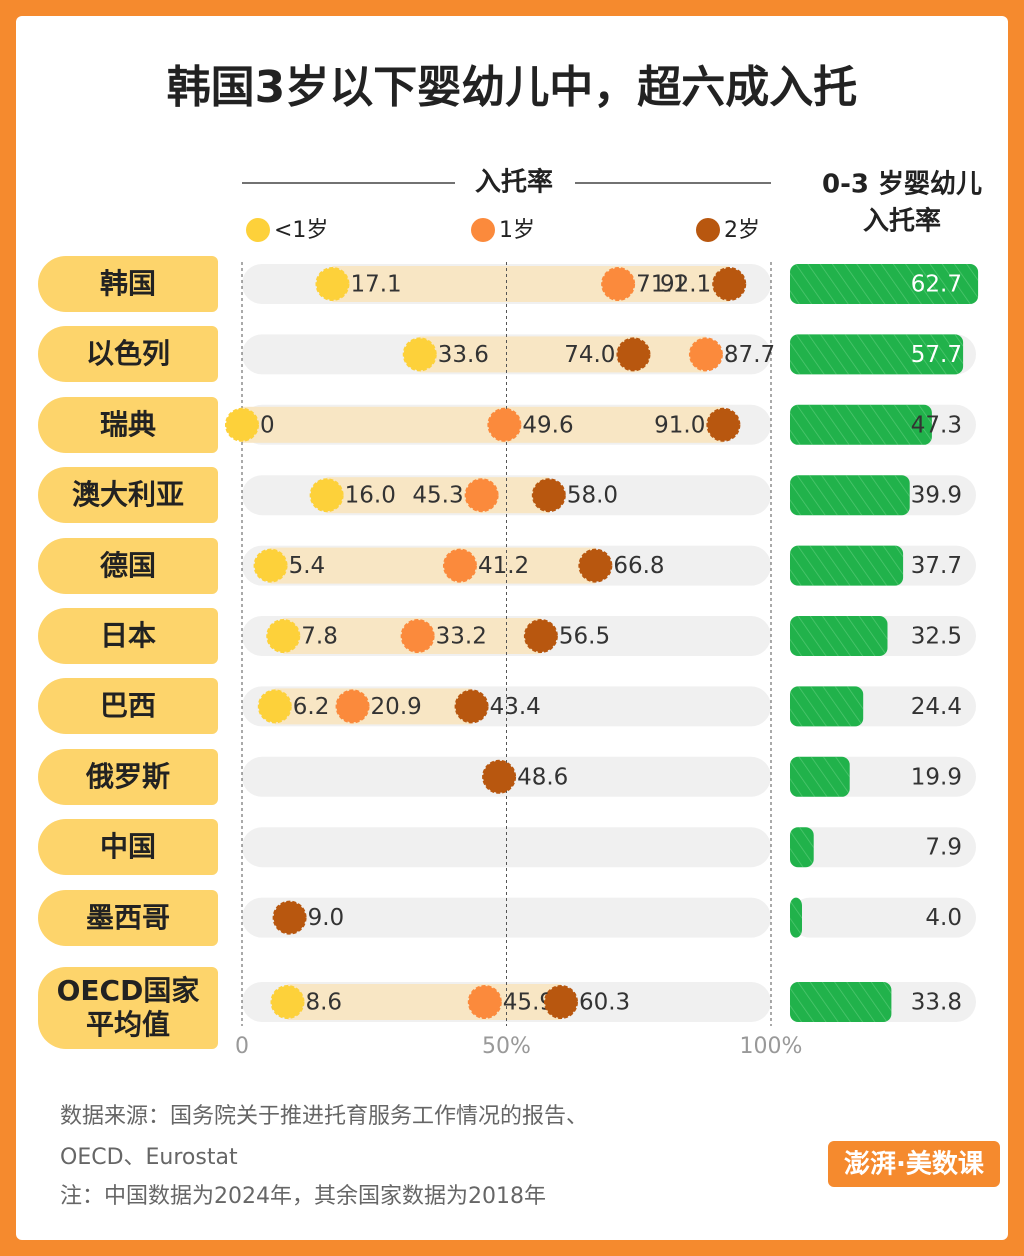 The width and height of the screenshot is (1024, 1256). Describe the element at coordinates (936, 1003) in the screenshot. I see `bar-value-label: 33.8` at that location.